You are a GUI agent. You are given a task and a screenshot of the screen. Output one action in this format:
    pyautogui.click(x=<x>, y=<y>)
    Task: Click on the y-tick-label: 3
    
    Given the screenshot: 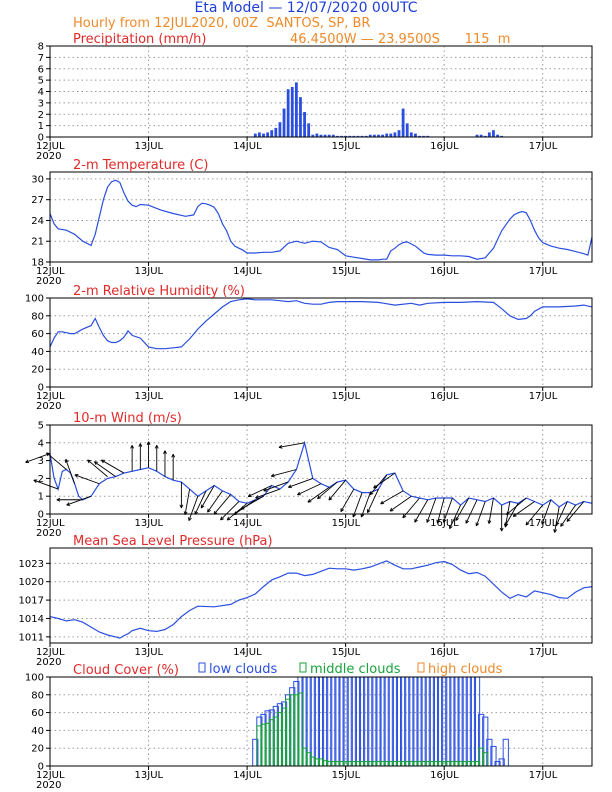 What is the action you would take?
    pyautogui.click(x=41, y=461)
    